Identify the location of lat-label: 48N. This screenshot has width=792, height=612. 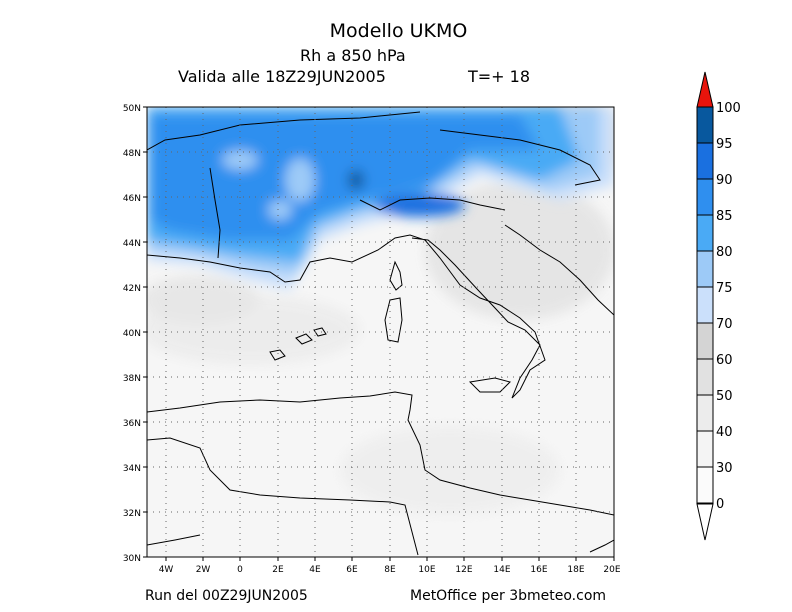
(132, 154).